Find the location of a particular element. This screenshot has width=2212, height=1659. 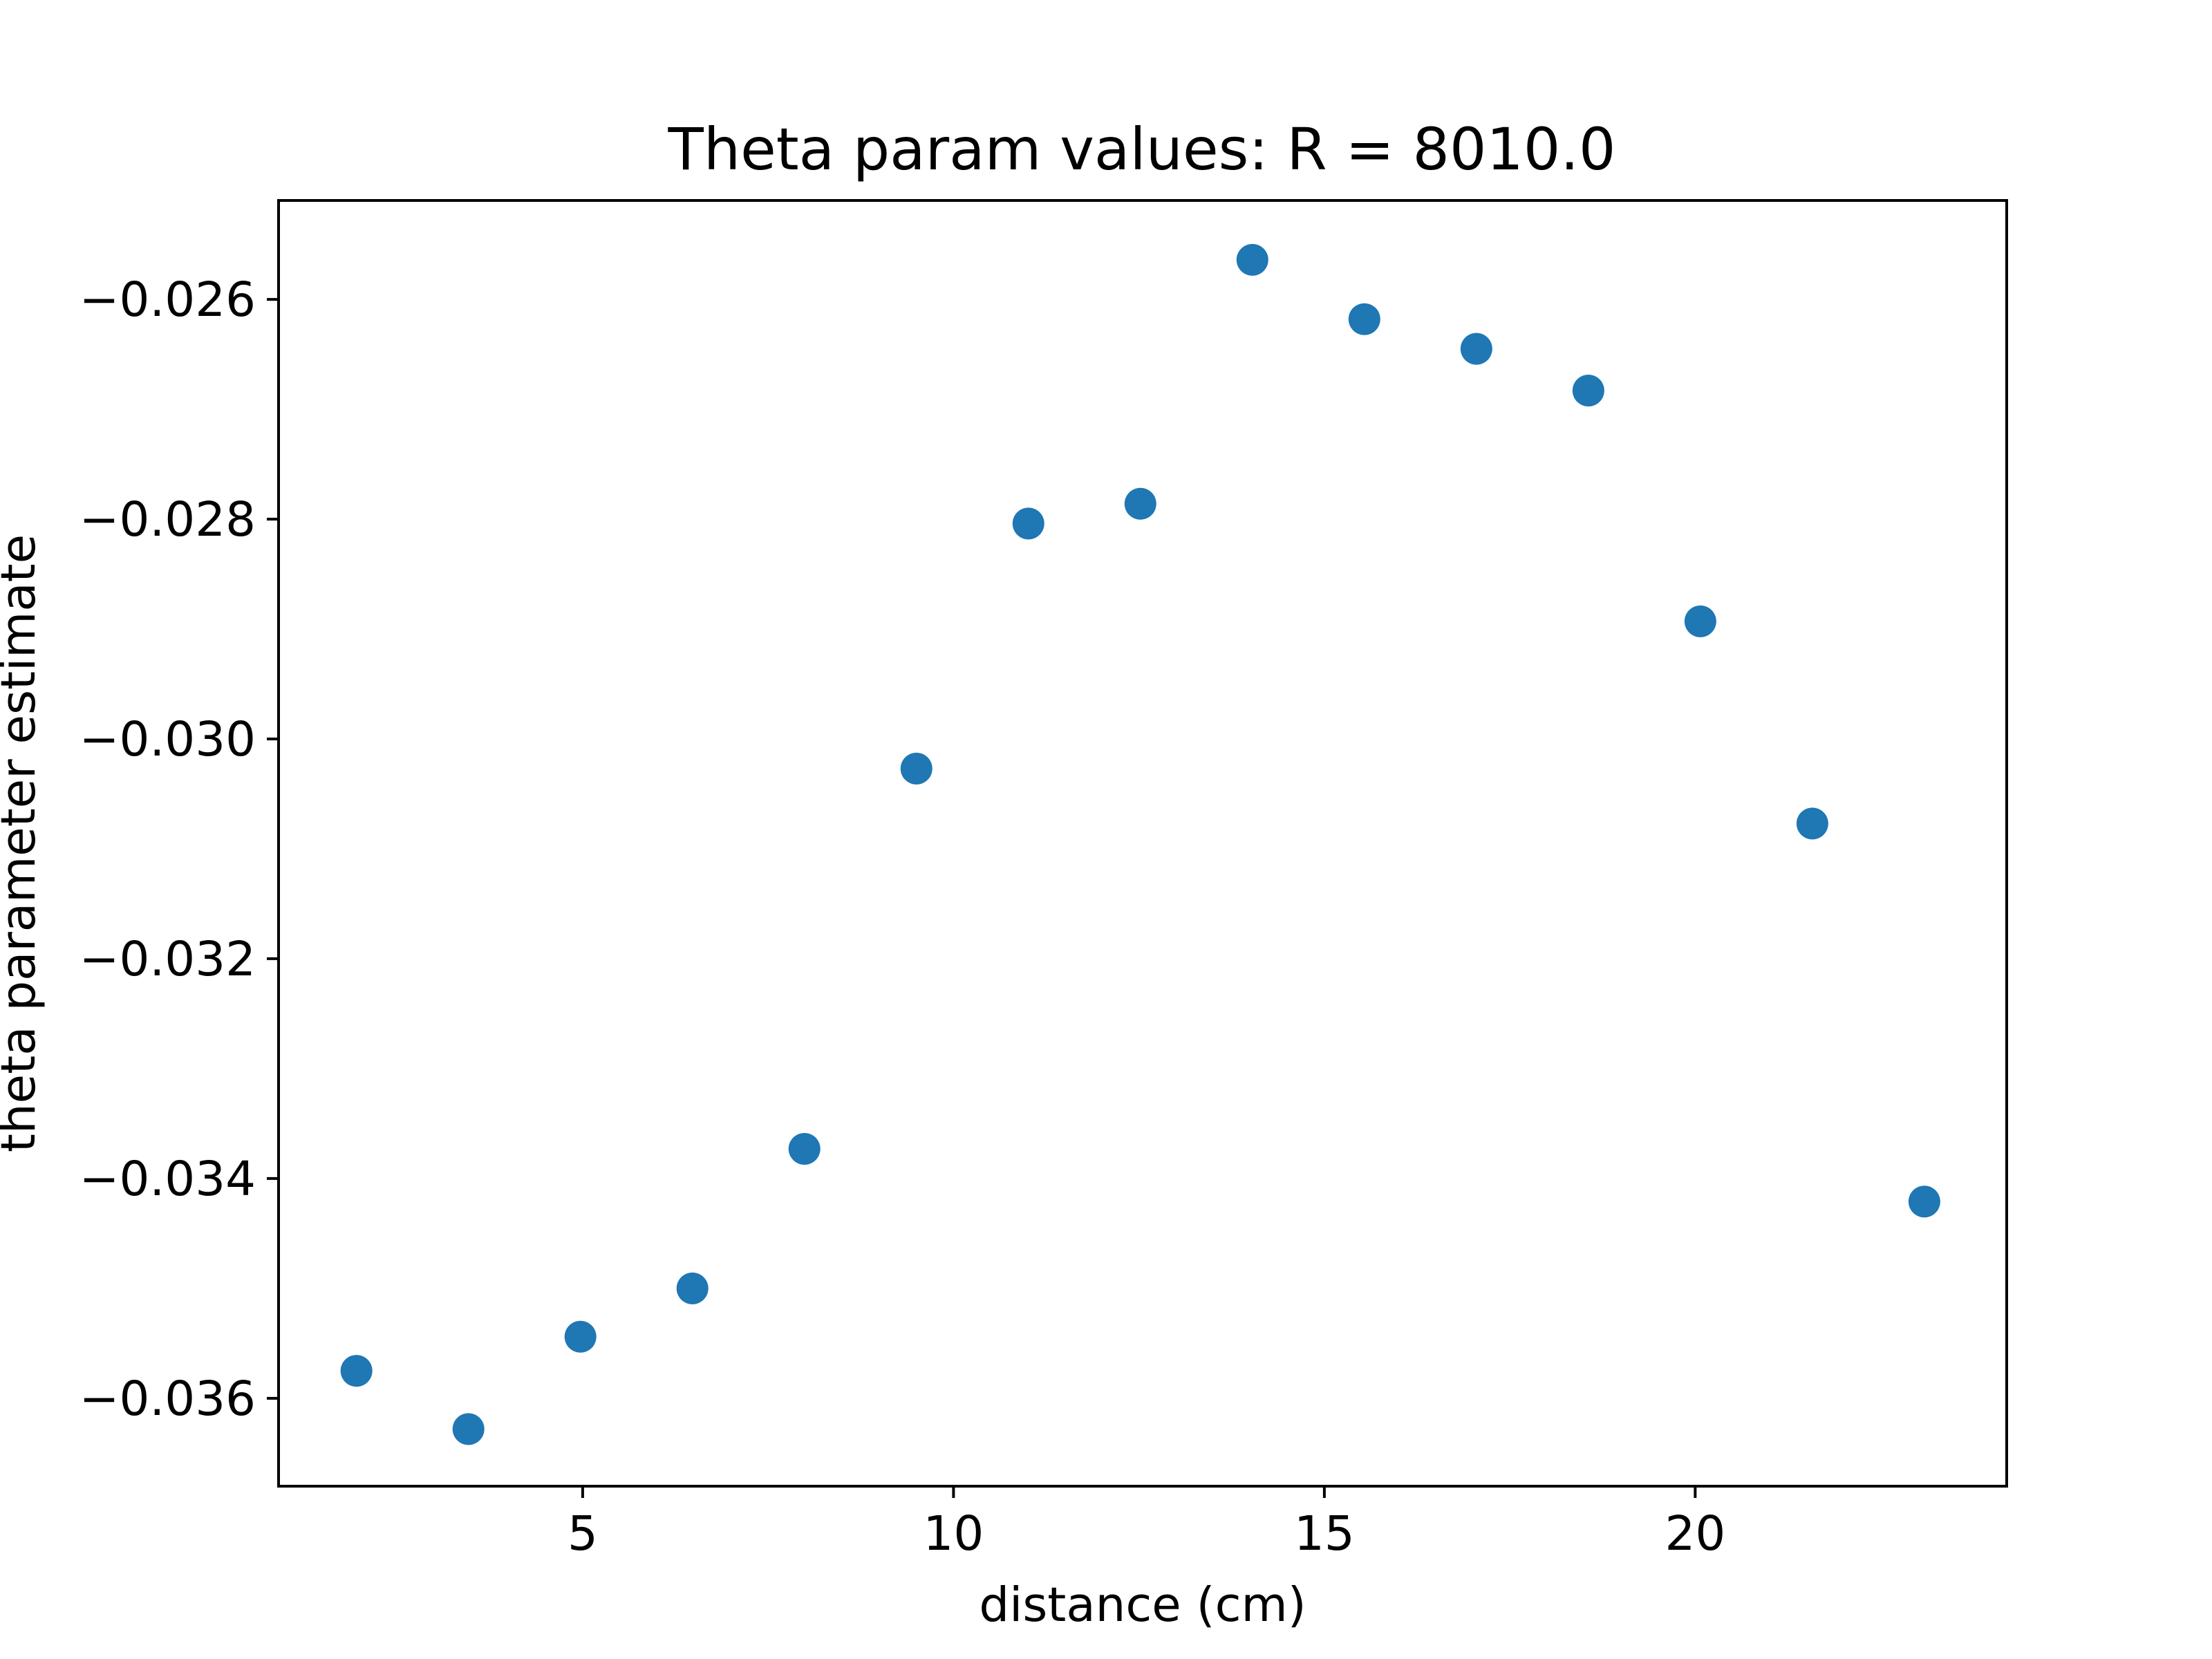

y-tick-label: −0.026 is located at coordinates (167, 300).